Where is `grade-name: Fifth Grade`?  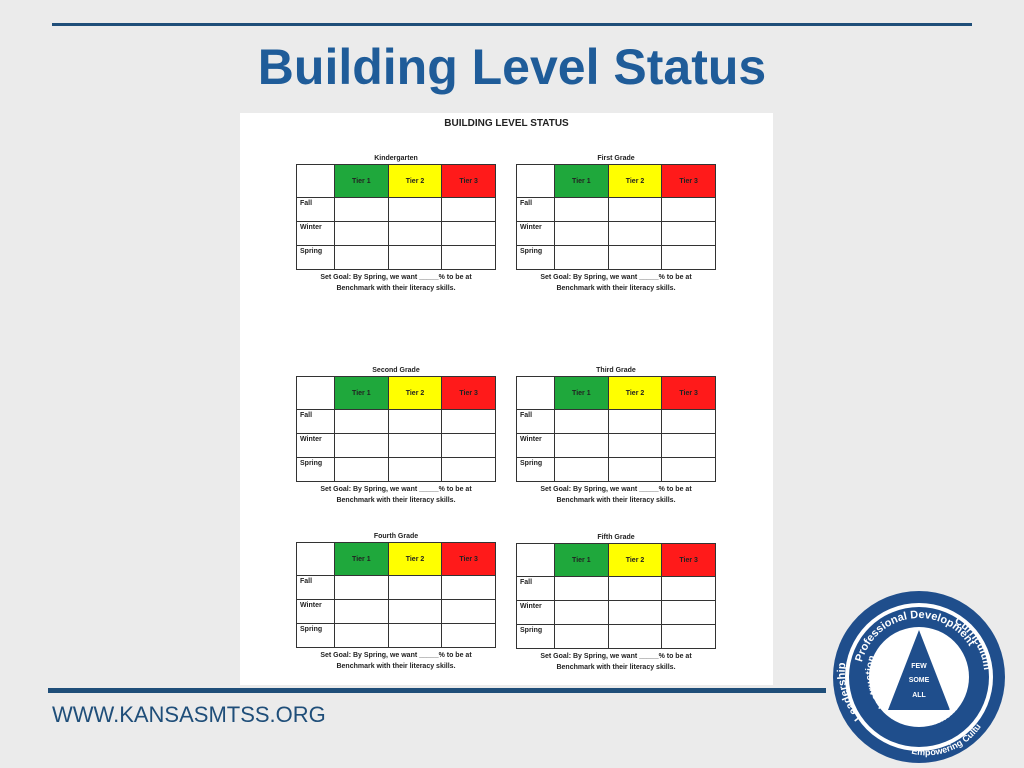
grade-name: Fifth Grade is located at coordinates (616, 537).